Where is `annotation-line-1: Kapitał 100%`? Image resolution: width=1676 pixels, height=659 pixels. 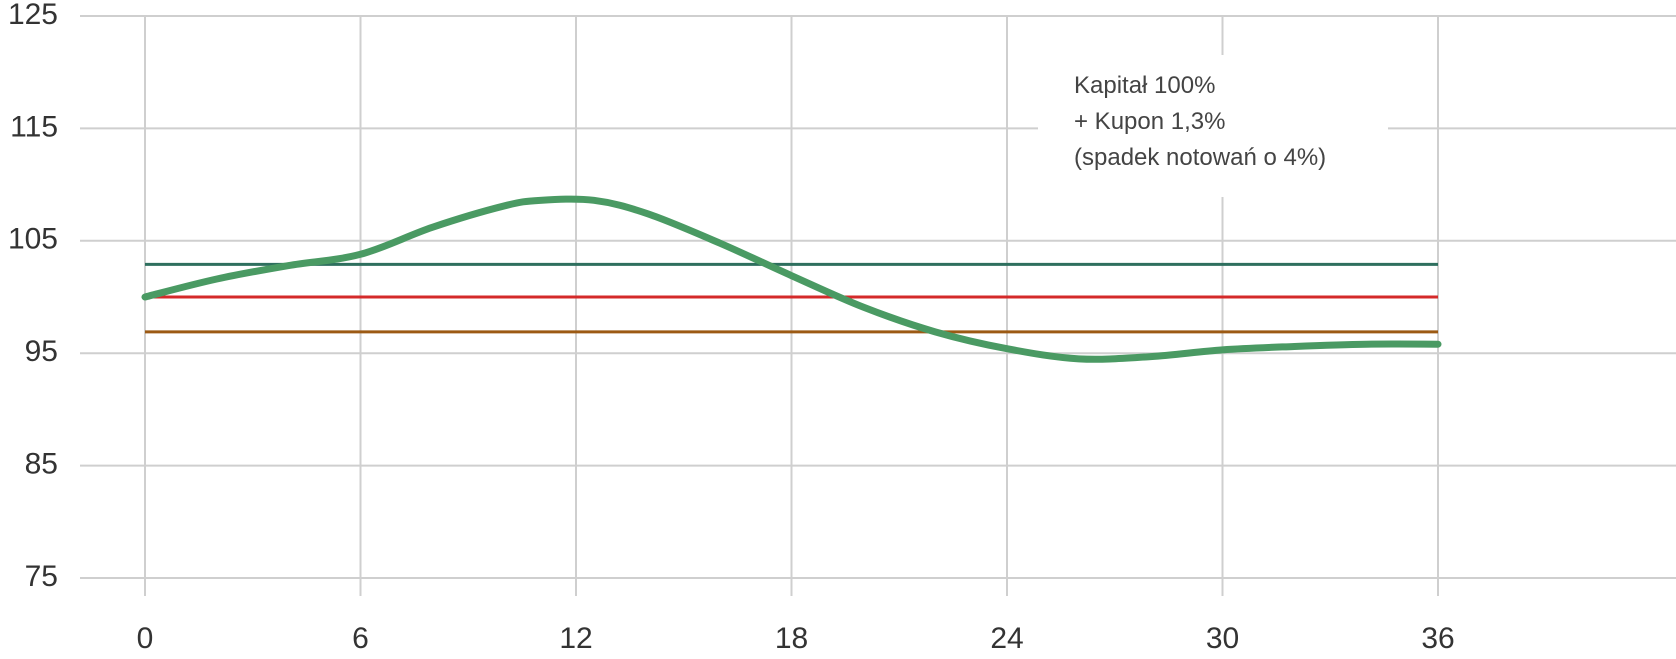 annotation-line-1: Kapitał 100% is located at coordinates (1144, 85).